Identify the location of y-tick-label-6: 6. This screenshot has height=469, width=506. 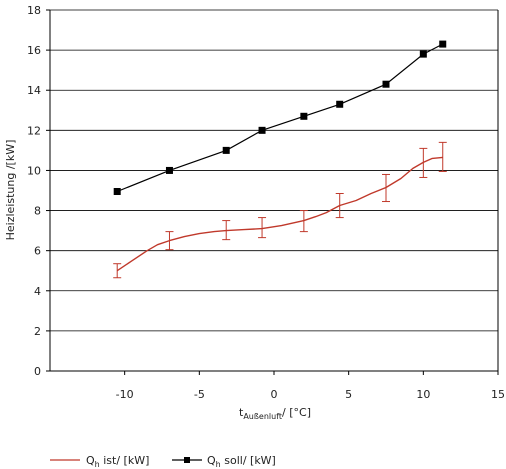
(37, 251).